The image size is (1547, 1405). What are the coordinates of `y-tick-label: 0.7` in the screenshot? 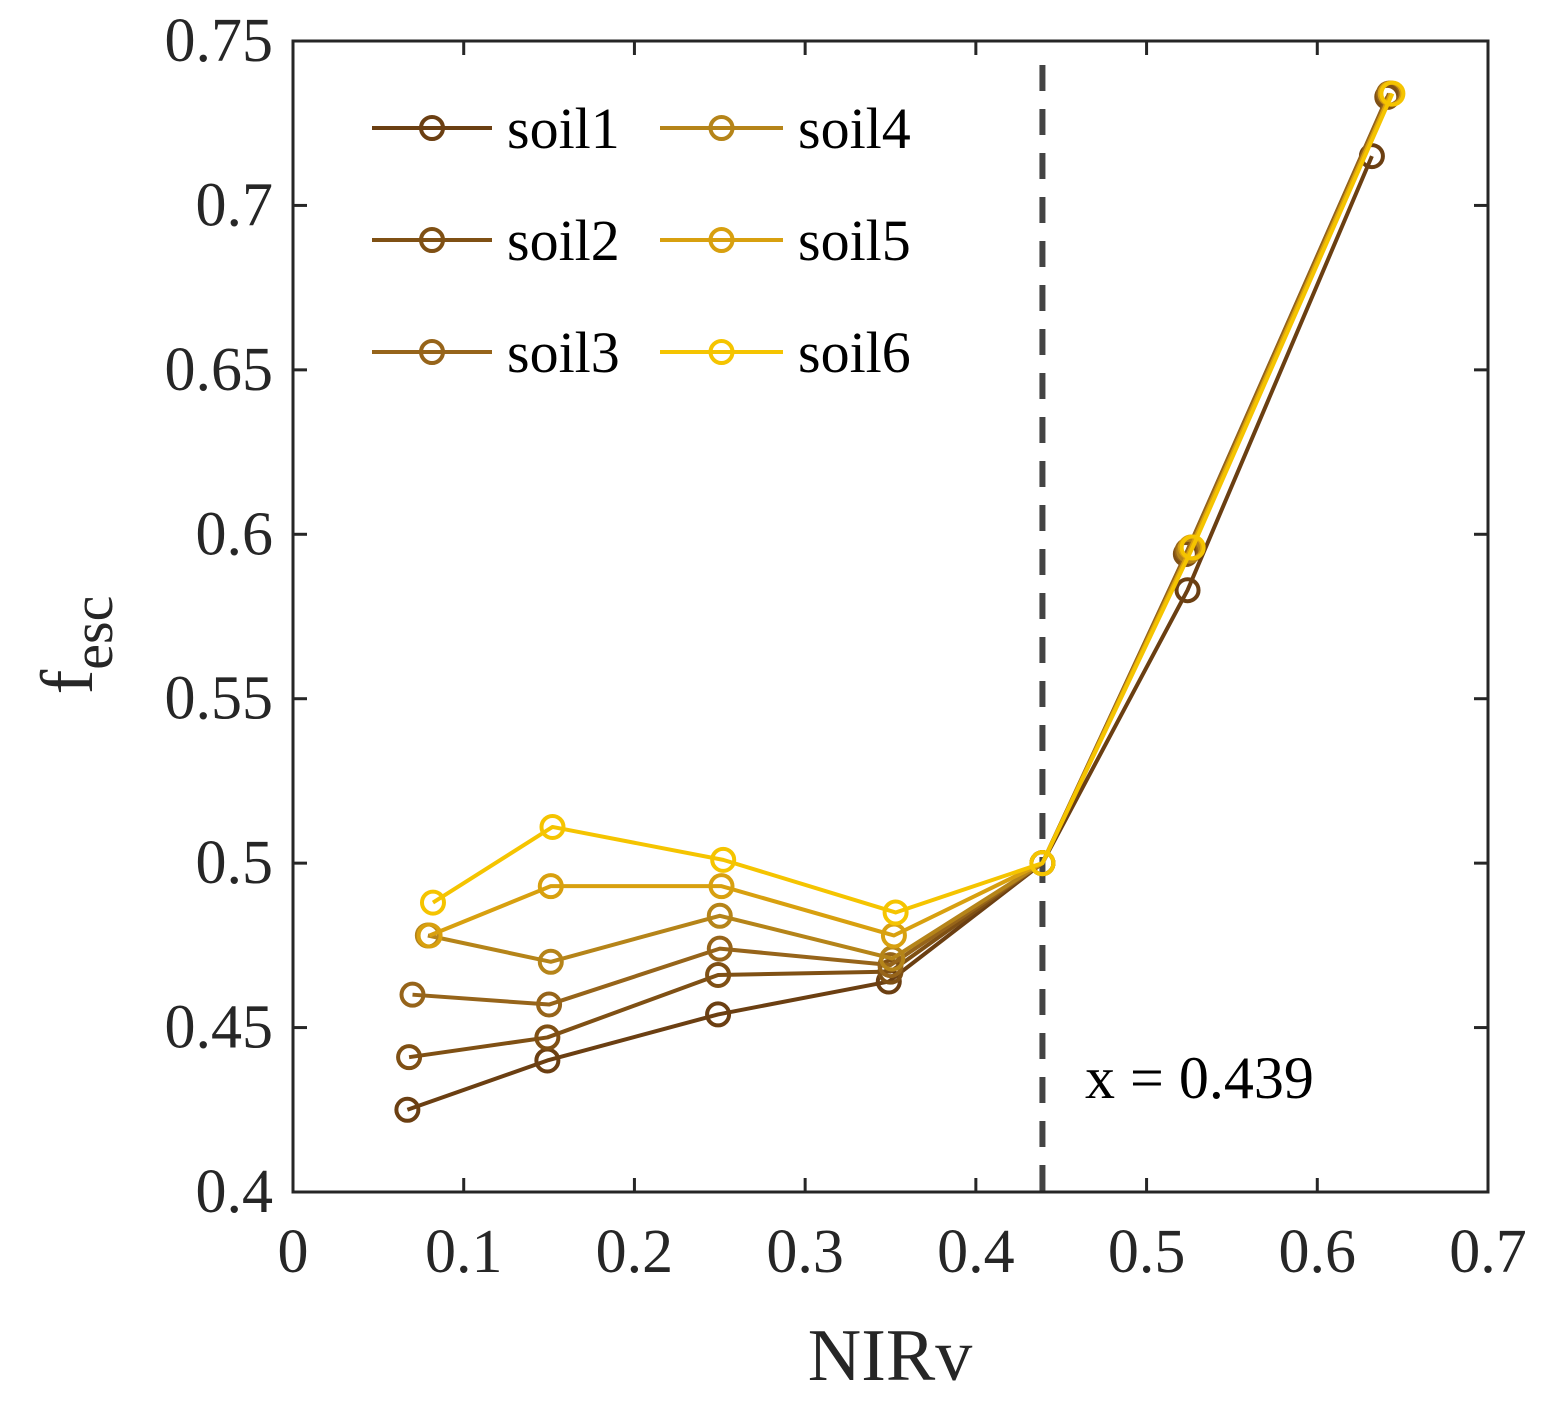 It's located at (235, 205).